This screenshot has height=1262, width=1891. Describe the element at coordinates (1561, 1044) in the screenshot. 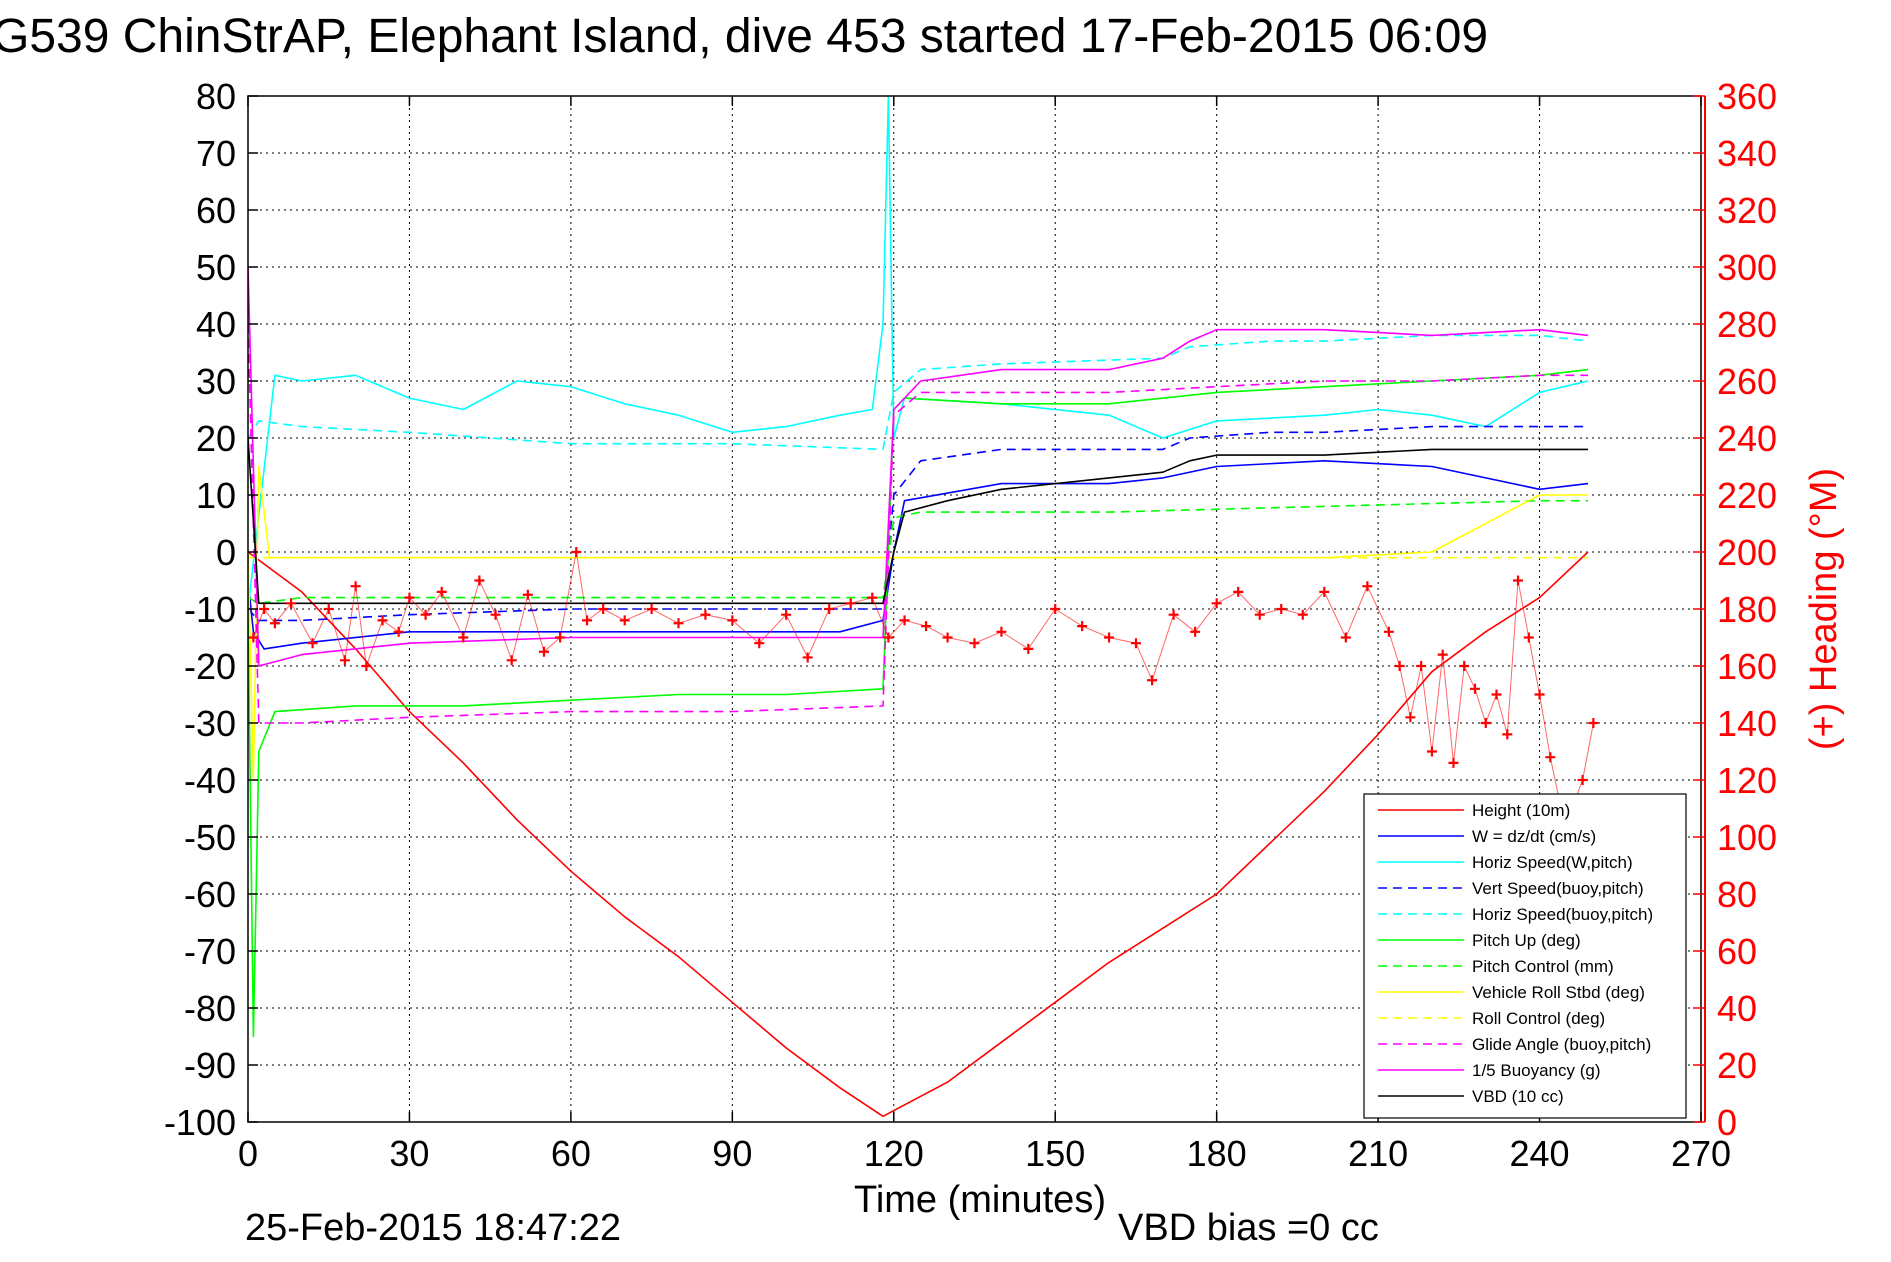

I see `legend-label: Glide Angle (buoy,pitch)` at that location.